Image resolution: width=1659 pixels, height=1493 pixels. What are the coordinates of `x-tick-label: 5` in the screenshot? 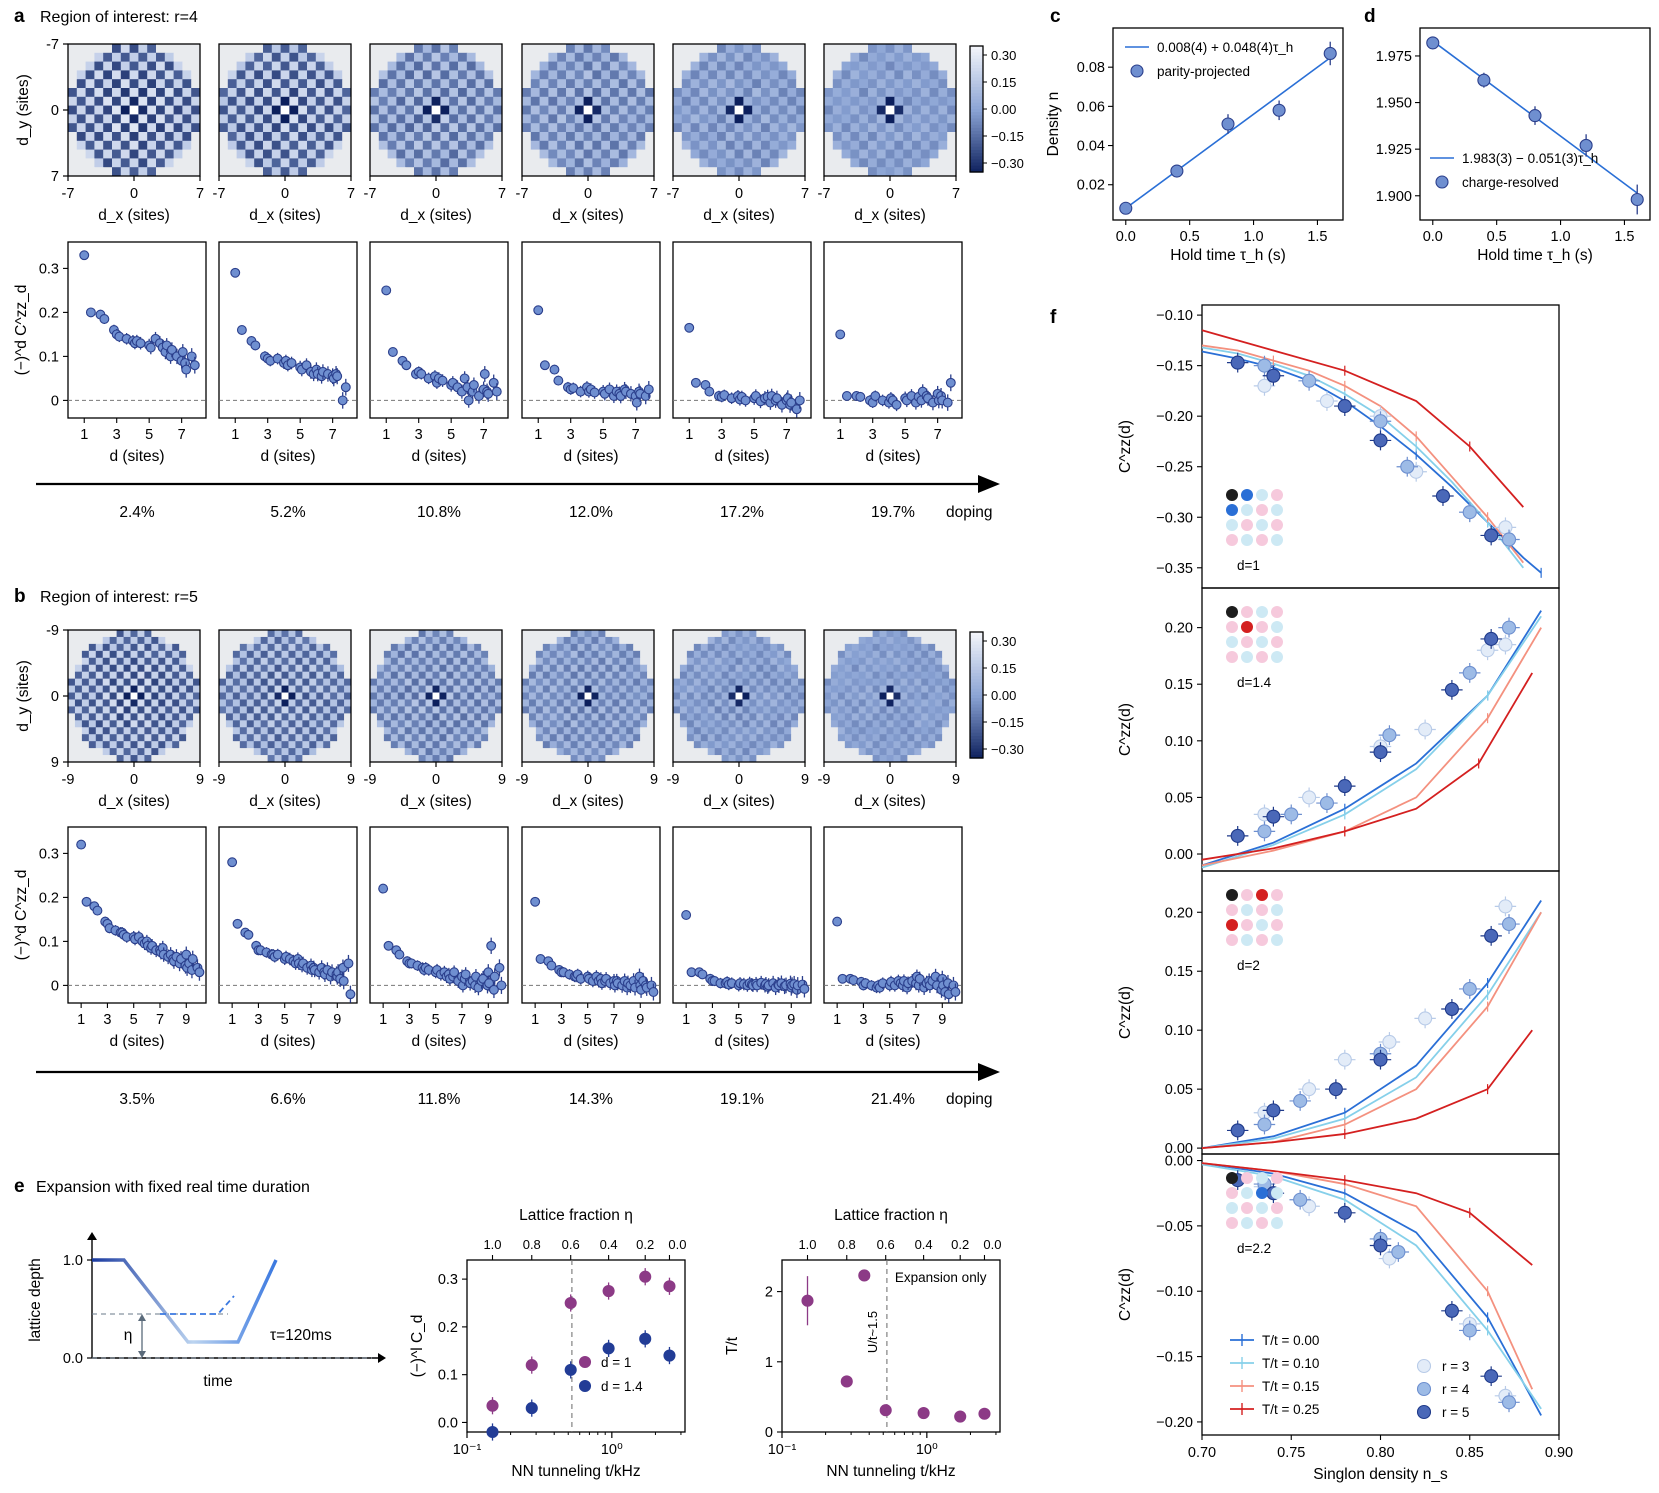 It's located at (285, 1020).